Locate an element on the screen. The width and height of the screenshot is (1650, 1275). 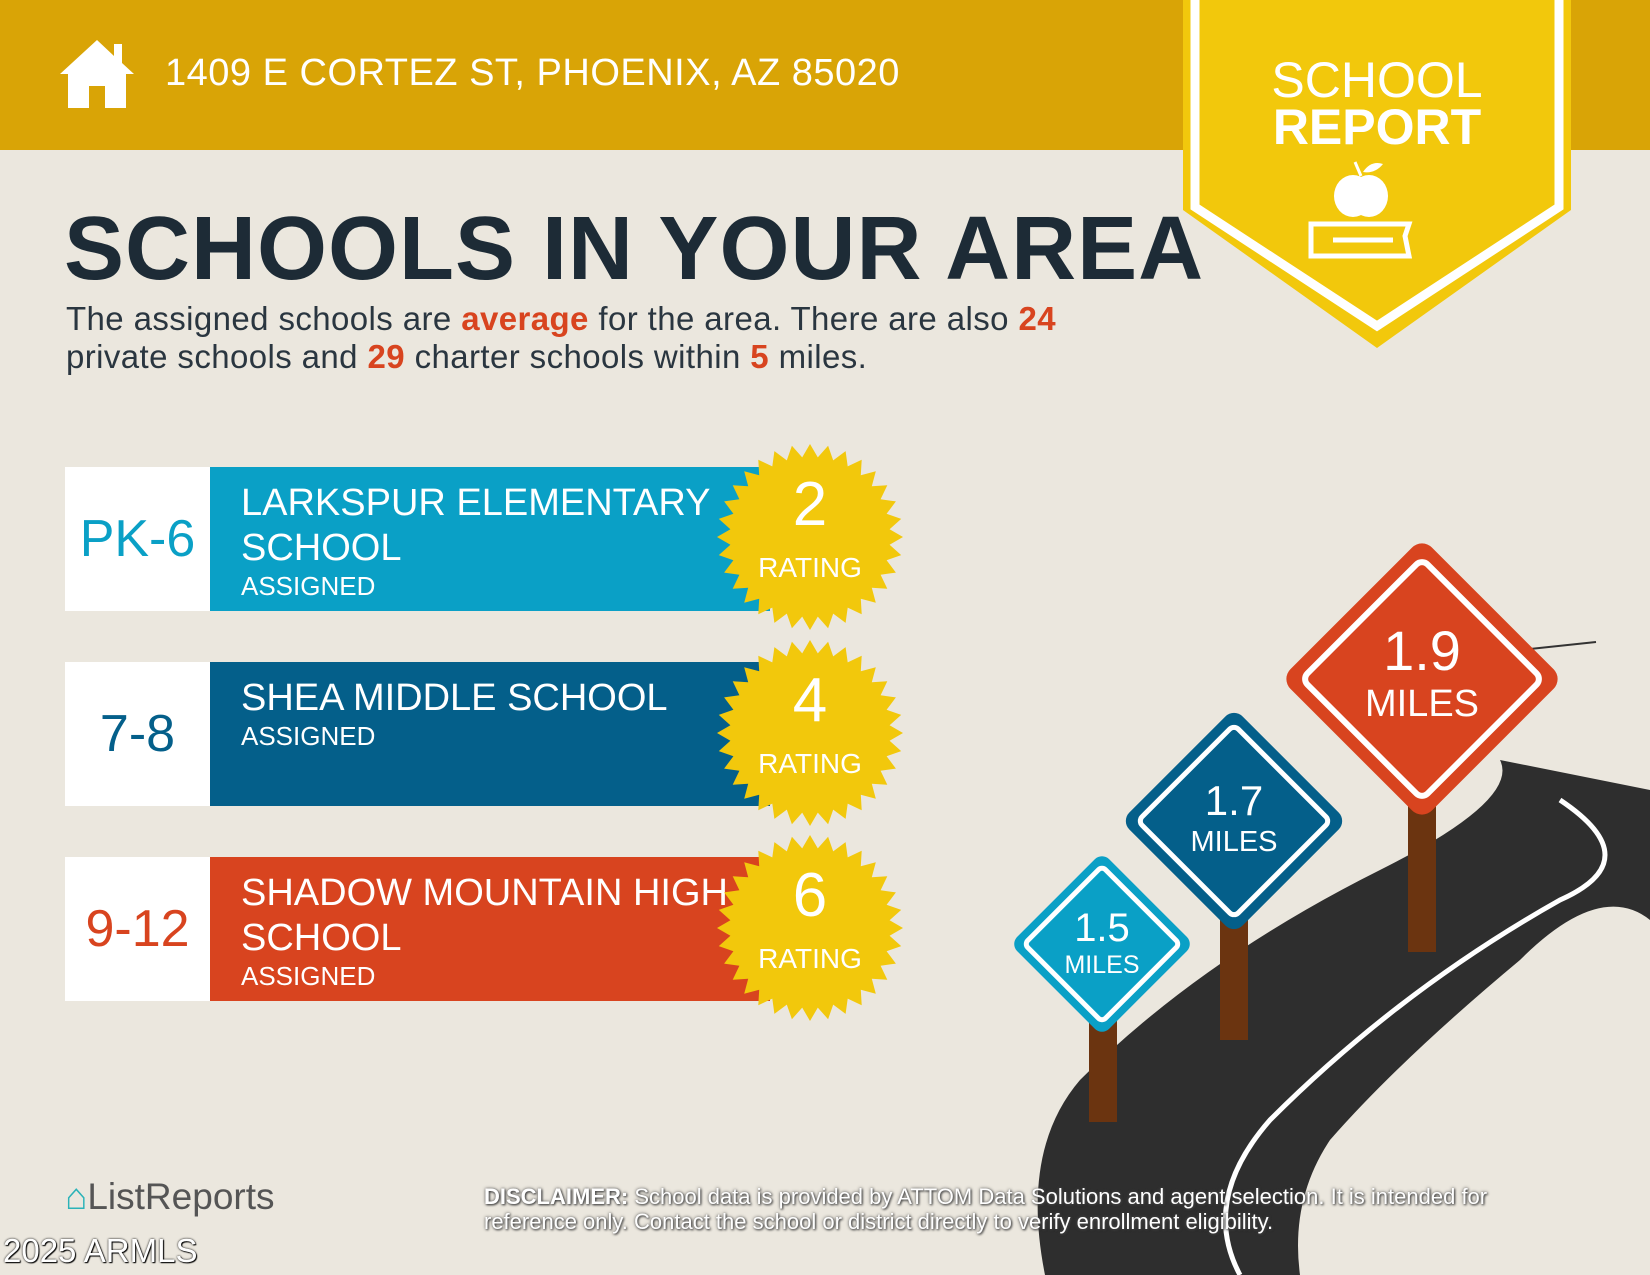
distance-sign: 1.9 MILES is located at coordinates (1422, 679).